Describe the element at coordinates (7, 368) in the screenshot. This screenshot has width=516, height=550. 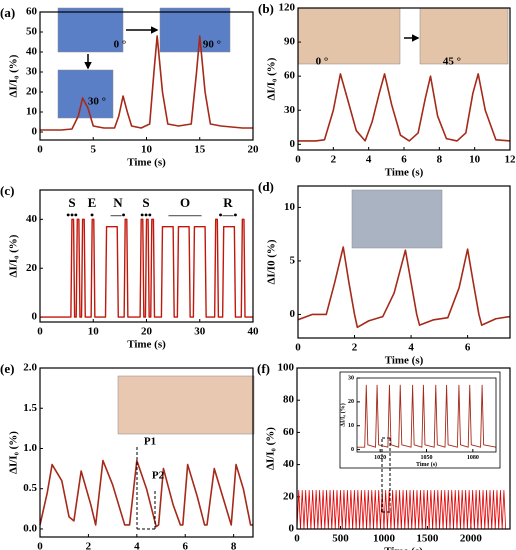
I see `panel-label: (e)` at that location.